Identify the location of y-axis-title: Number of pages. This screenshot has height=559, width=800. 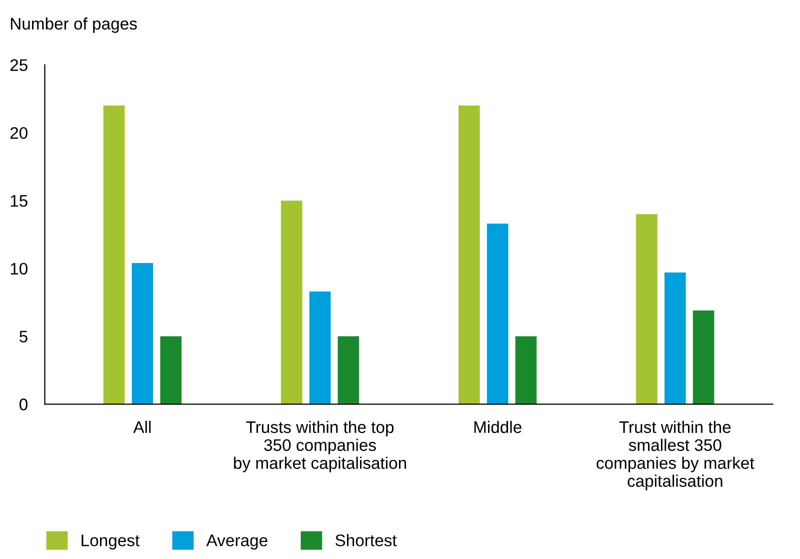
(73, 25).